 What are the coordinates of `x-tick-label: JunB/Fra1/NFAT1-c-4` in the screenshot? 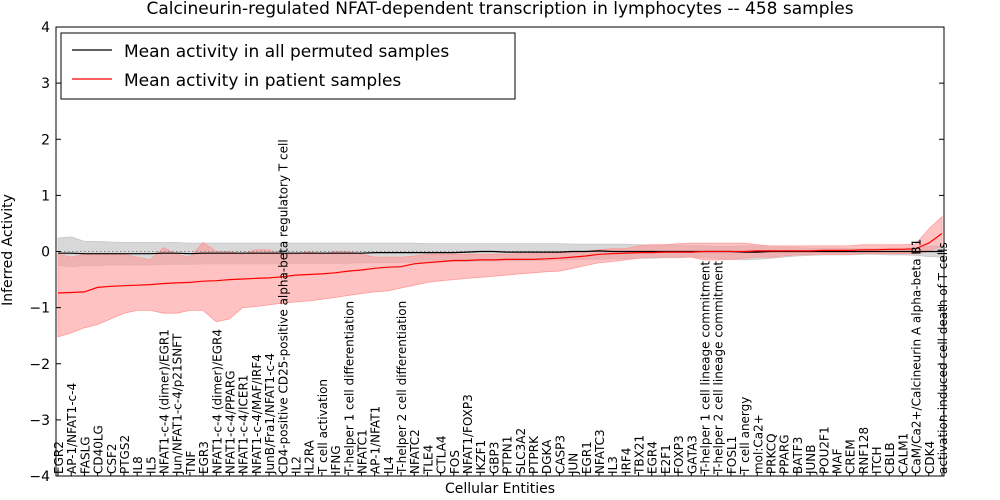 It's located at (270, 414).